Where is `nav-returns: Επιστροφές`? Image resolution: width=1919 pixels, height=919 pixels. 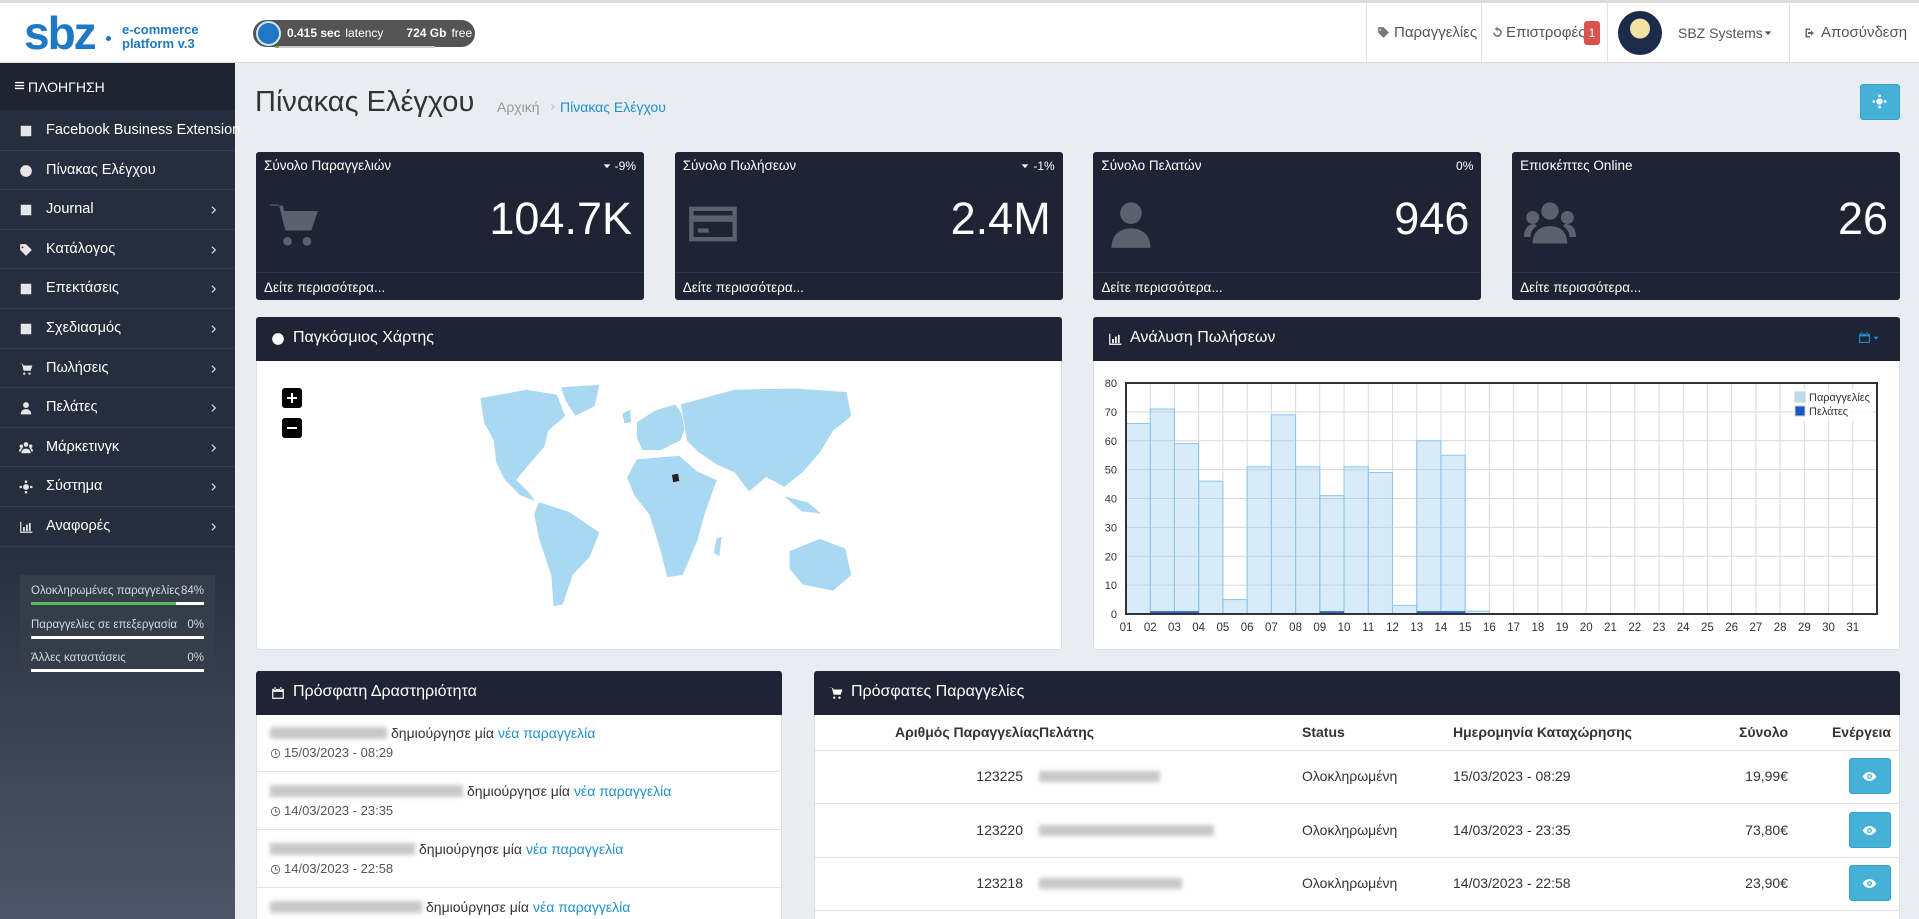
nav-returns: Επιστροφές is located at coordinates (1546, 32).